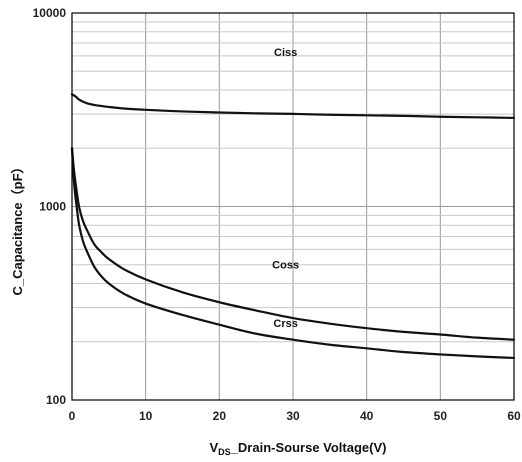 The image size is (522, 462). Describe the element at coordinates (285, 53) in the screenshot. I see `annotation-ciss: Ciss` at that location.